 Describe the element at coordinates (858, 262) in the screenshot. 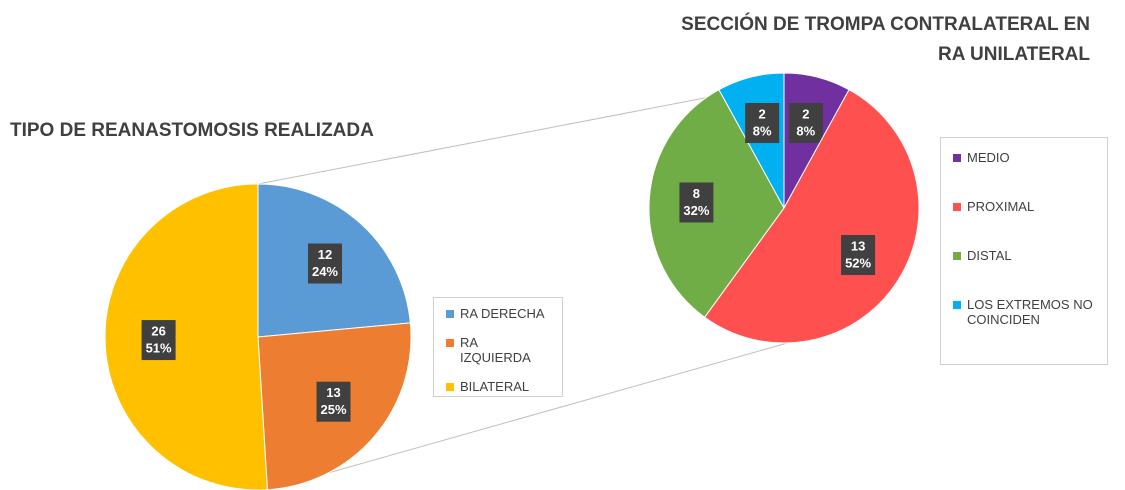

I see `data-label: 52%` at that location.